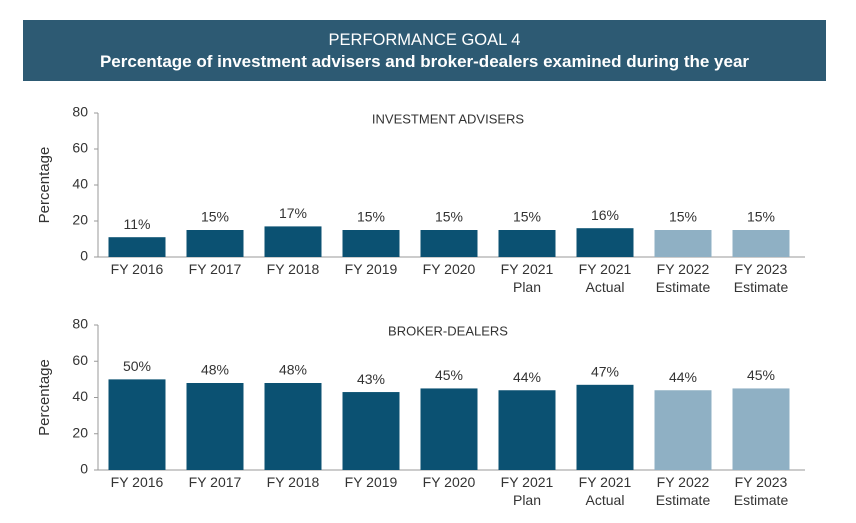 This screenshot has height=523, width=856. Describe the element at coordinates (448, 330) in the screenshot. I see `chart-title: BROKER-DEALERS` at that location.